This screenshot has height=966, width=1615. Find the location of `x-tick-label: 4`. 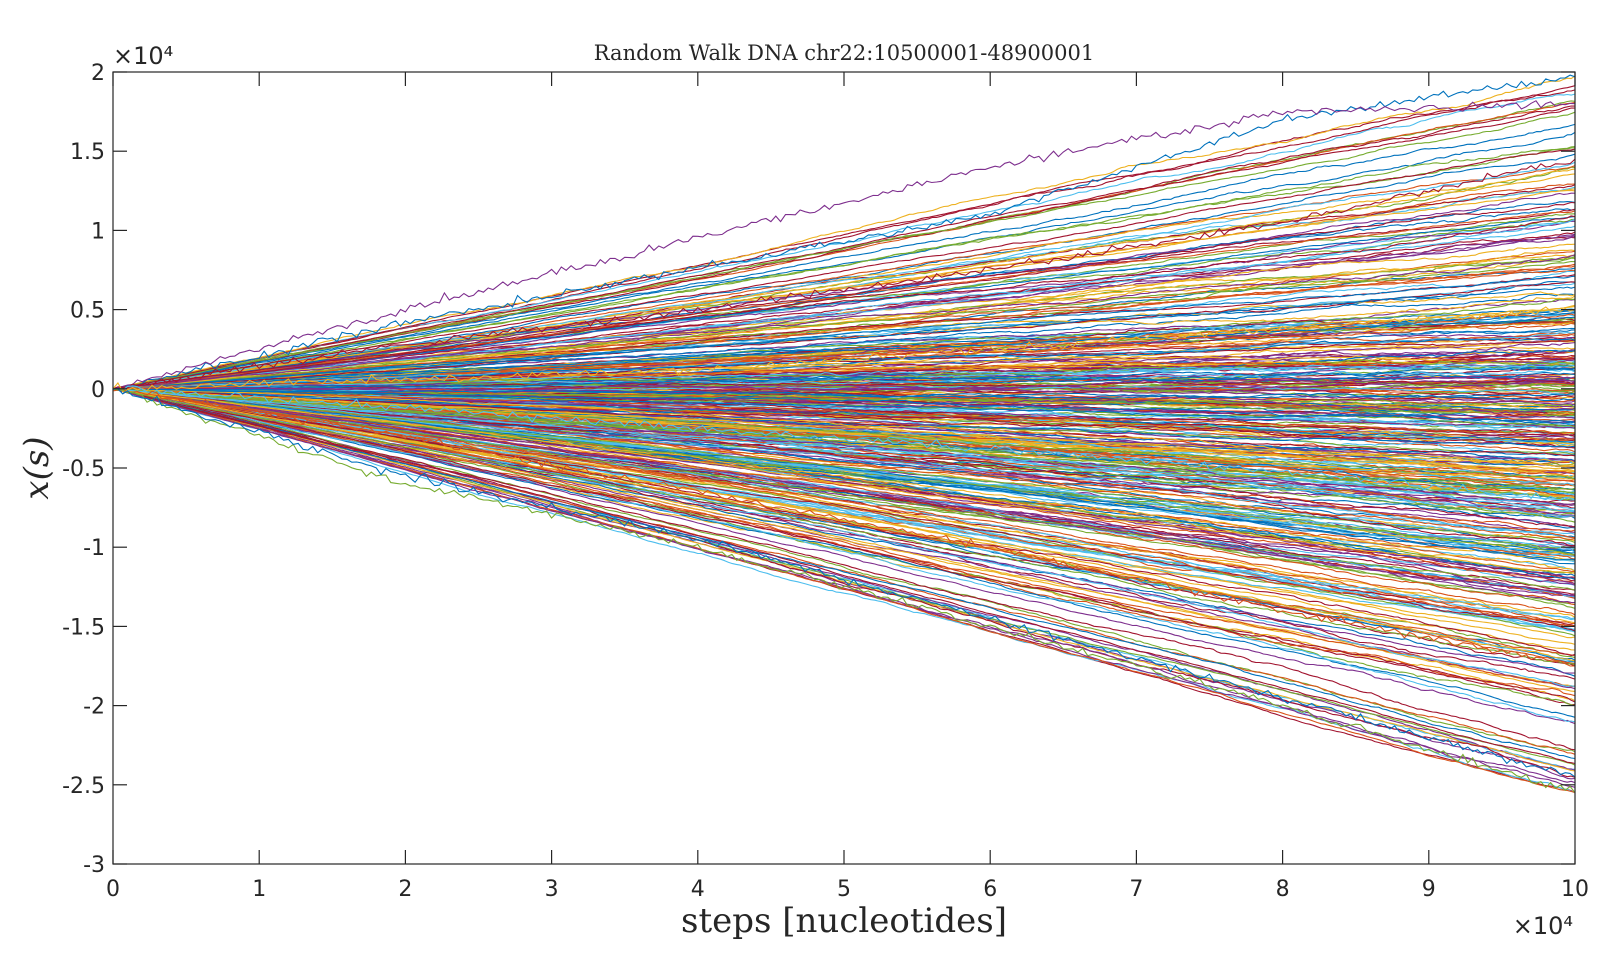

x-tick-label: 4 is located at coordinates (698, 889).